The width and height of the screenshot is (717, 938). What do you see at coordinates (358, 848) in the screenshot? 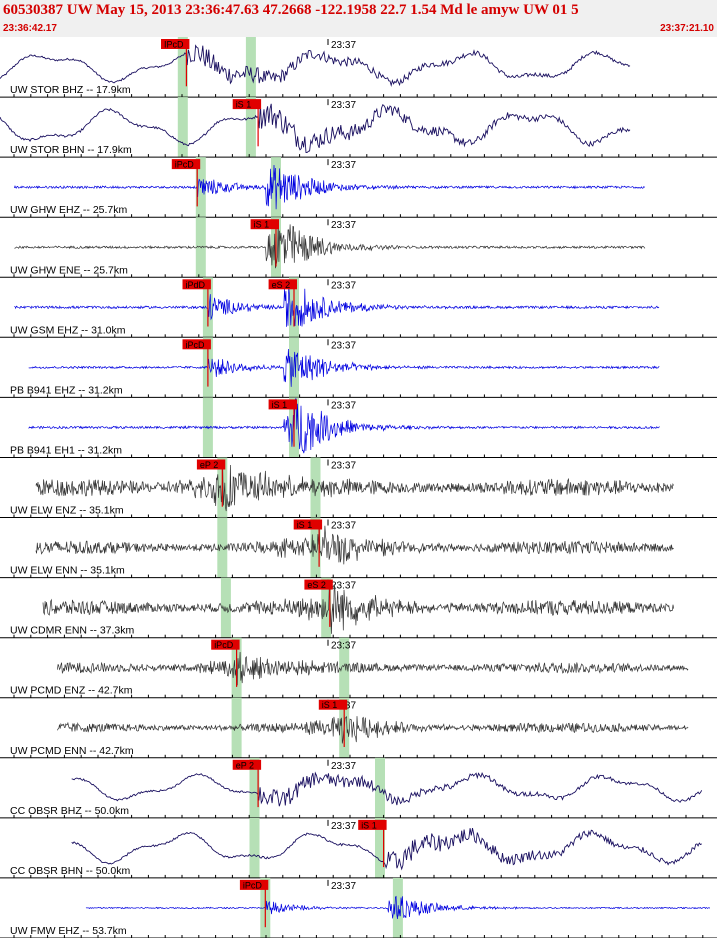
I see `trace-row: 23:37 iS 1 CC OBSR BHN -- 50.0km` at bounding box center [358, 848].